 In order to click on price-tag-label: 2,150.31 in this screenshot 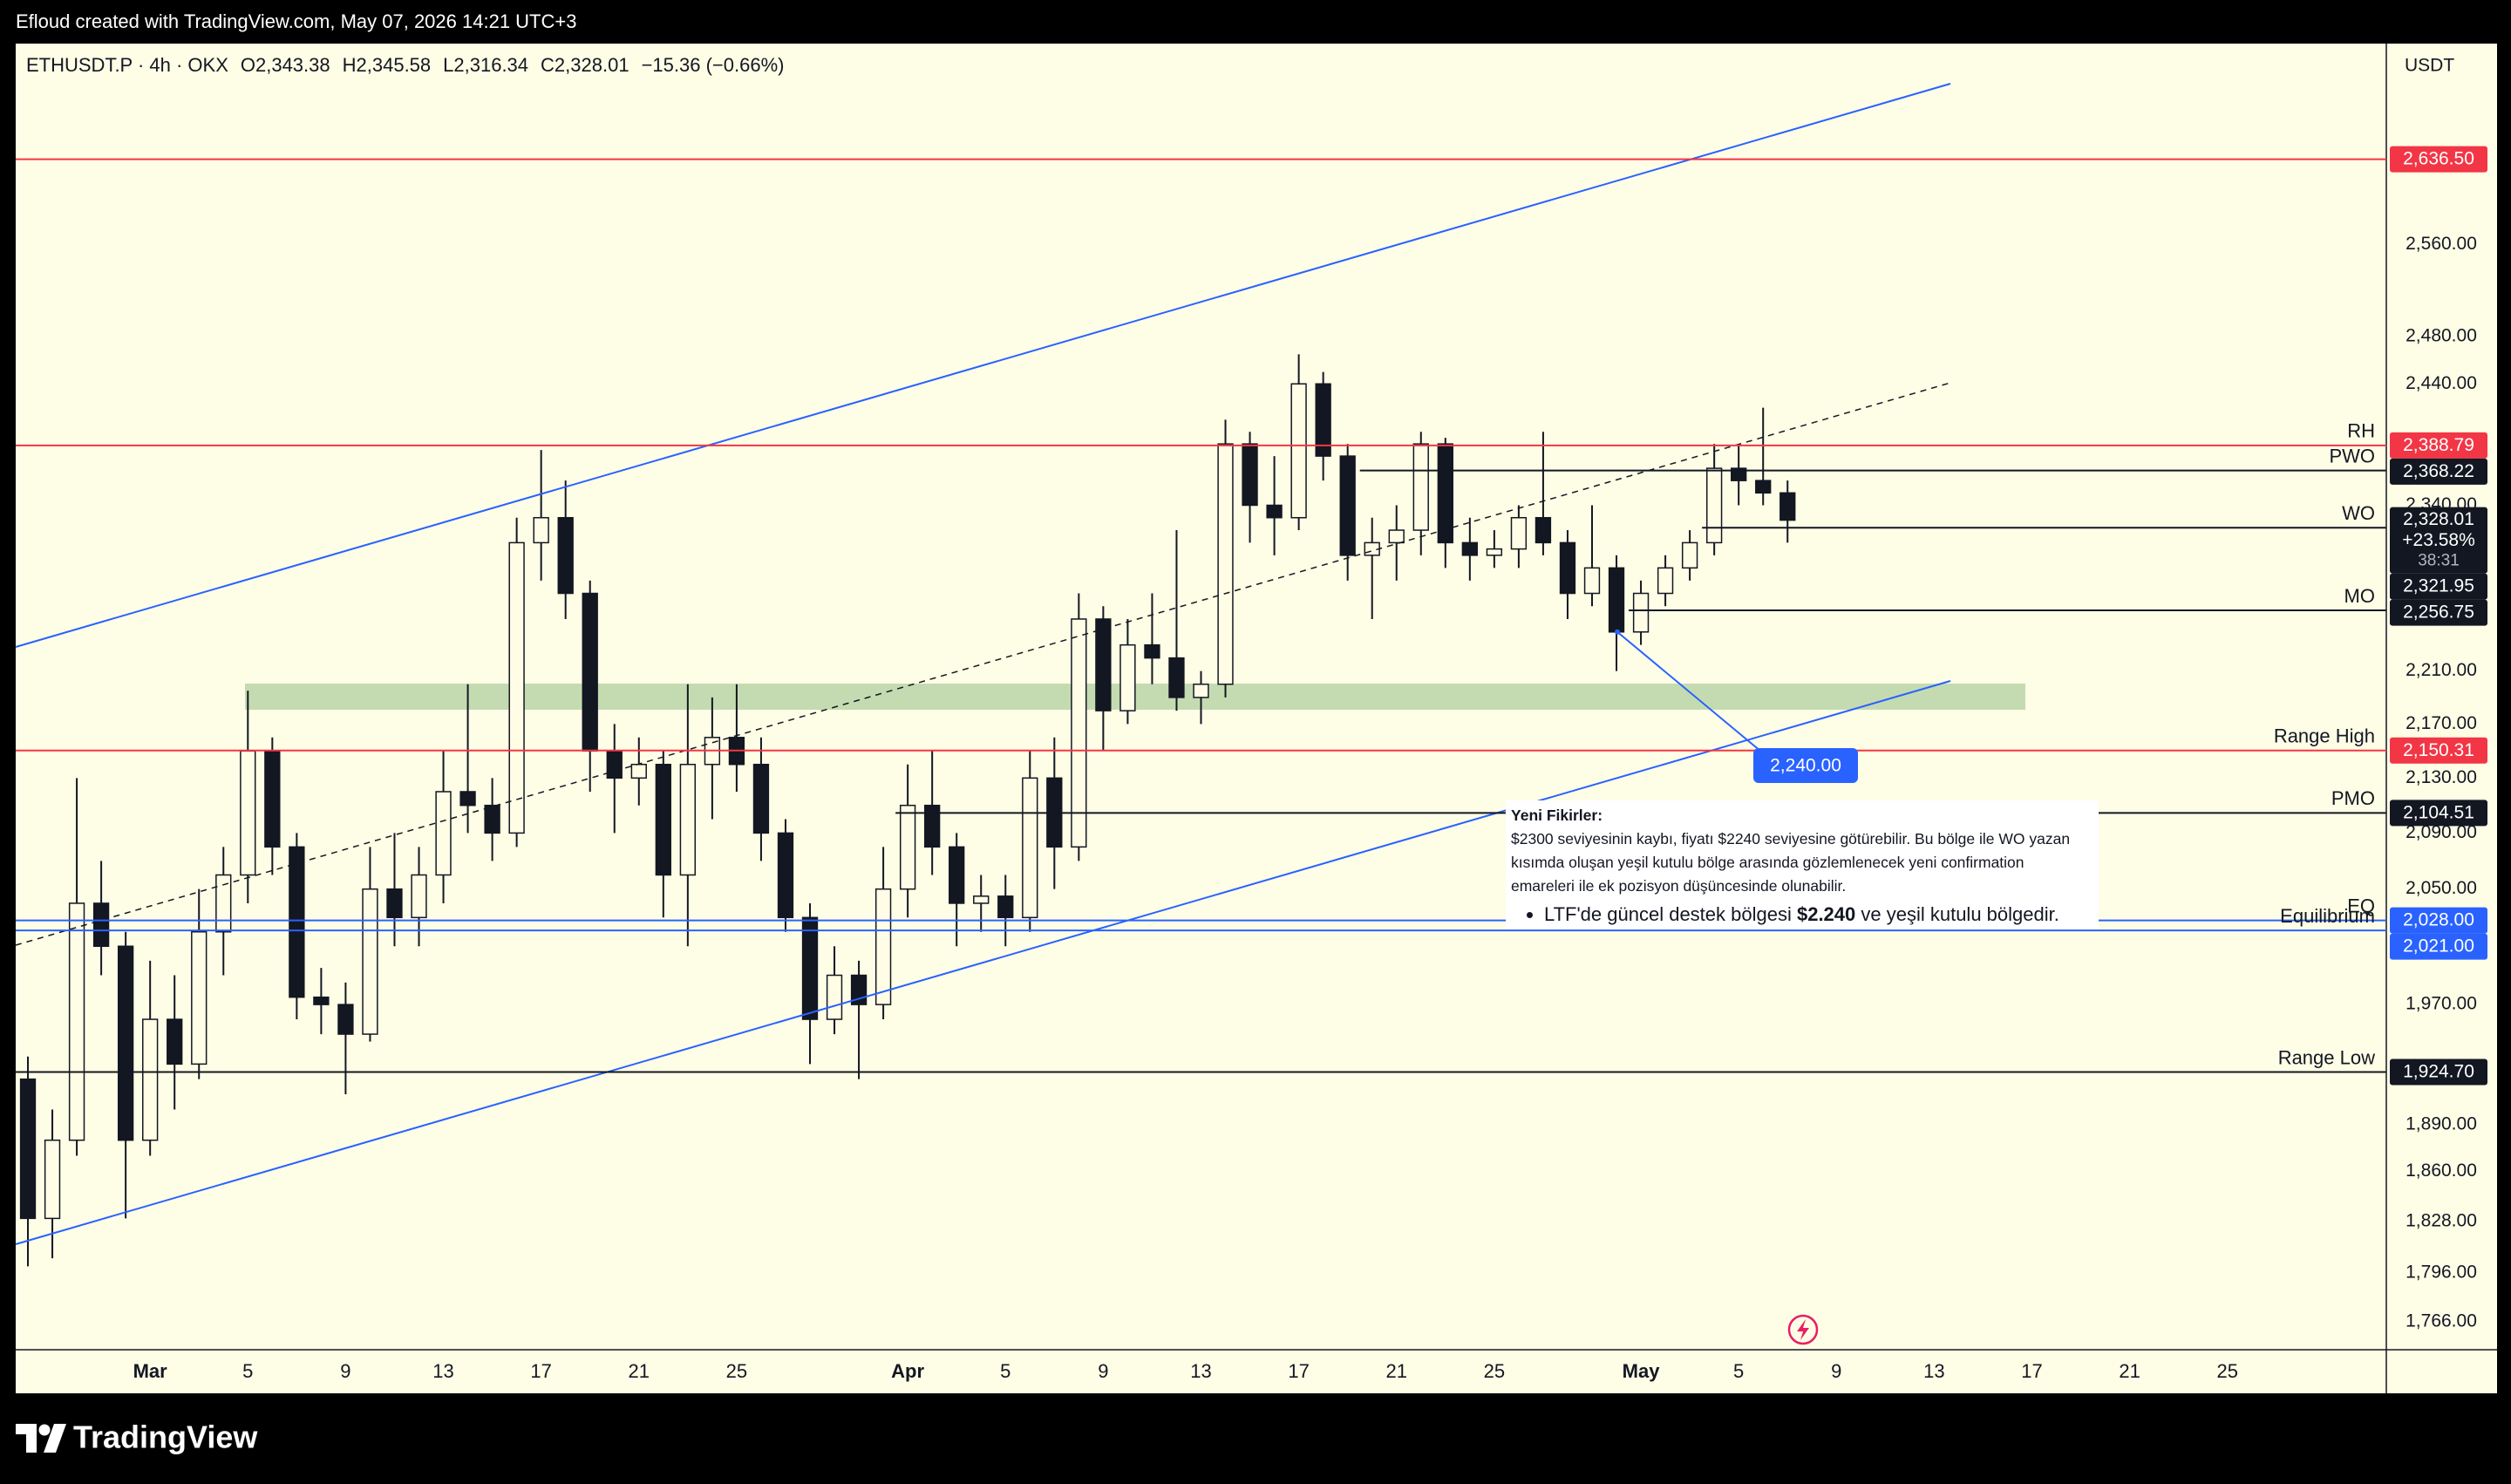, I will do `click(2438, 750)`.